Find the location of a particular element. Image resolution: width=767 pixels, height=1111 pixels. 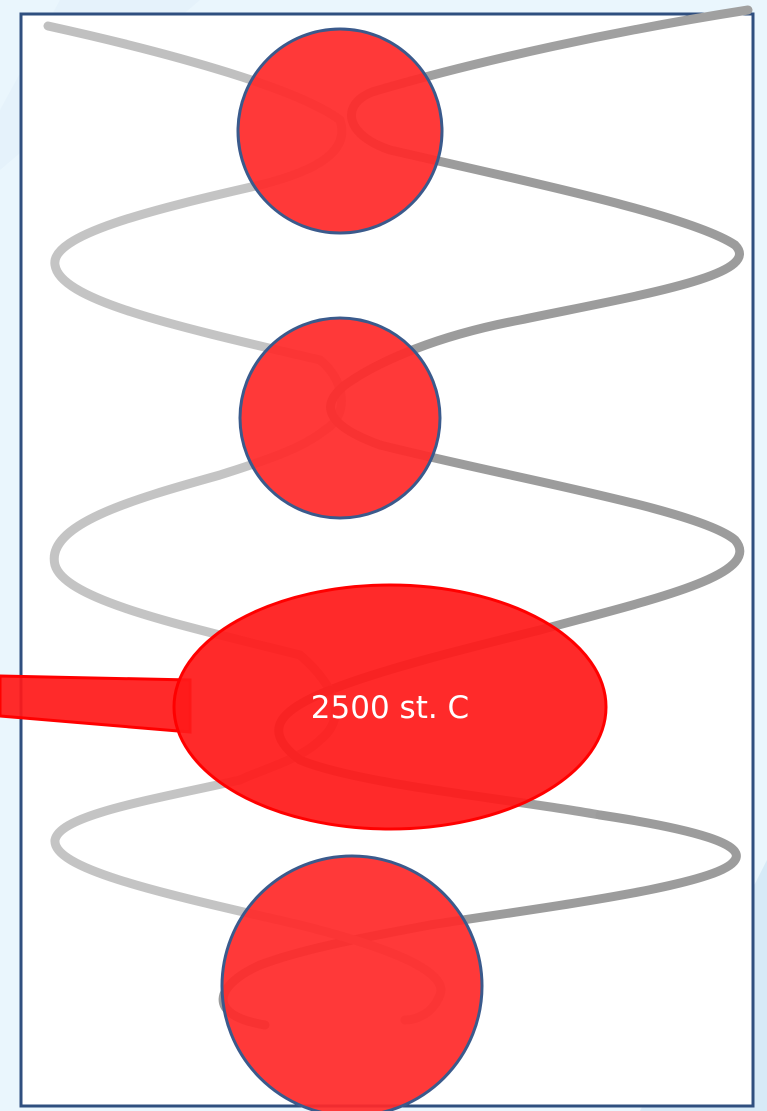

callout-bubble is located at coordinates (390, 707).